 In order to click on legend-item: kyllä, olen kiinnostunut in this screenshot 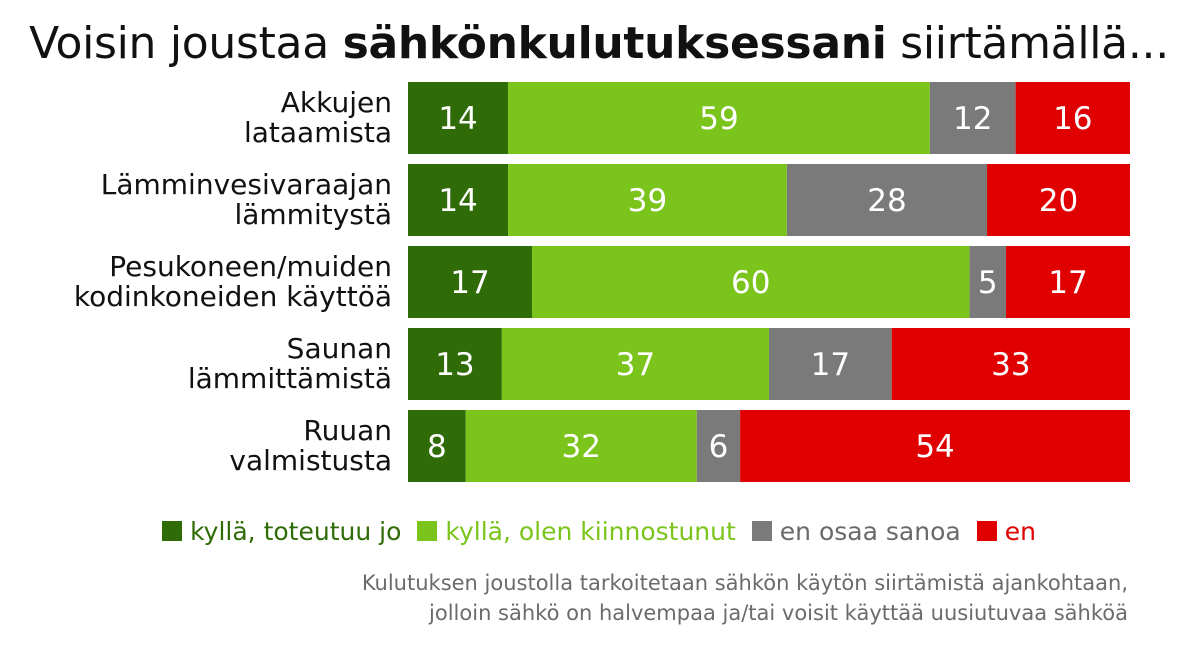, I will do `click(576, 531)`.